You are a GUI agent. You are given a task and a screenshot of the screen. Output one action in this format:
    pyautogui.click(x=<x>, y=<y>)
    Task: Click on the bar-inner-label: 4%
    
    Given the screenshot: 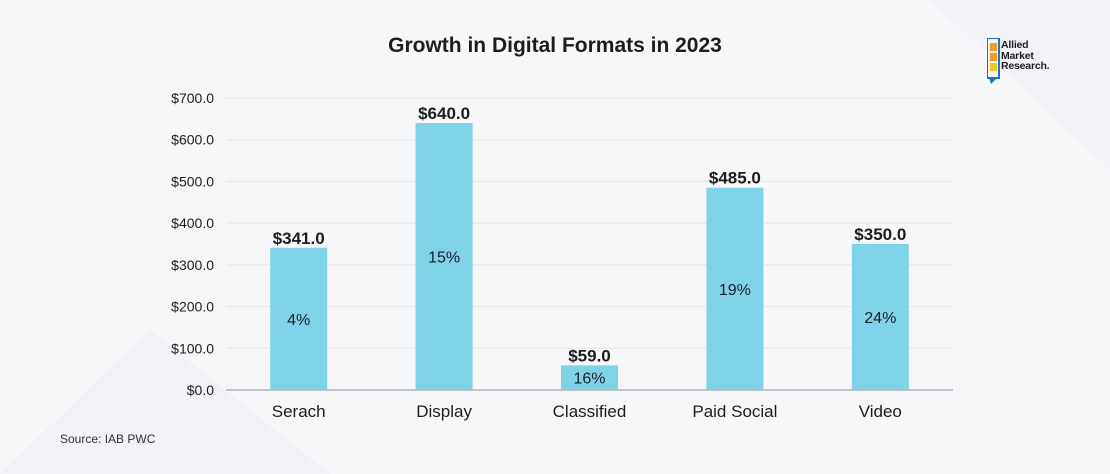 What is the action you would take?
    pyautogui.click(x=298, y=320)
    